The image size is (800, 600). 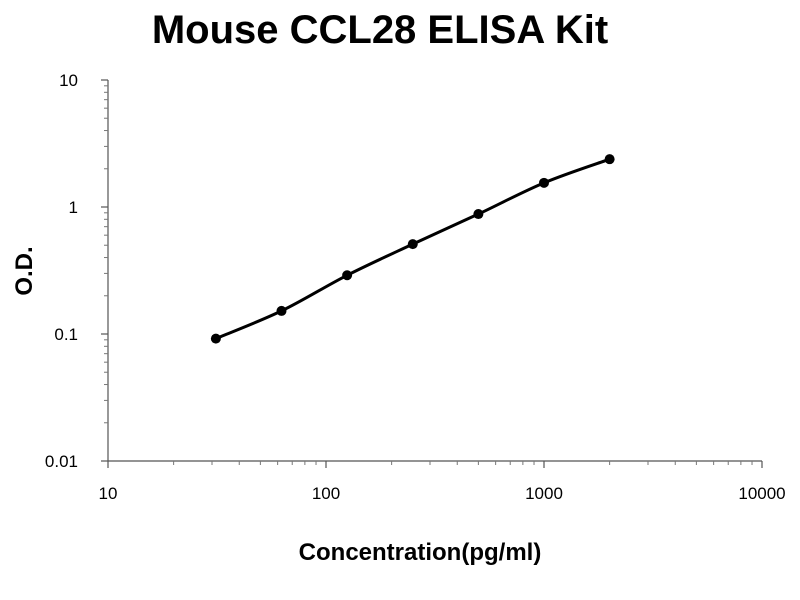 I want to click on y-axis-title: O.D., so click(x=24, y=270).